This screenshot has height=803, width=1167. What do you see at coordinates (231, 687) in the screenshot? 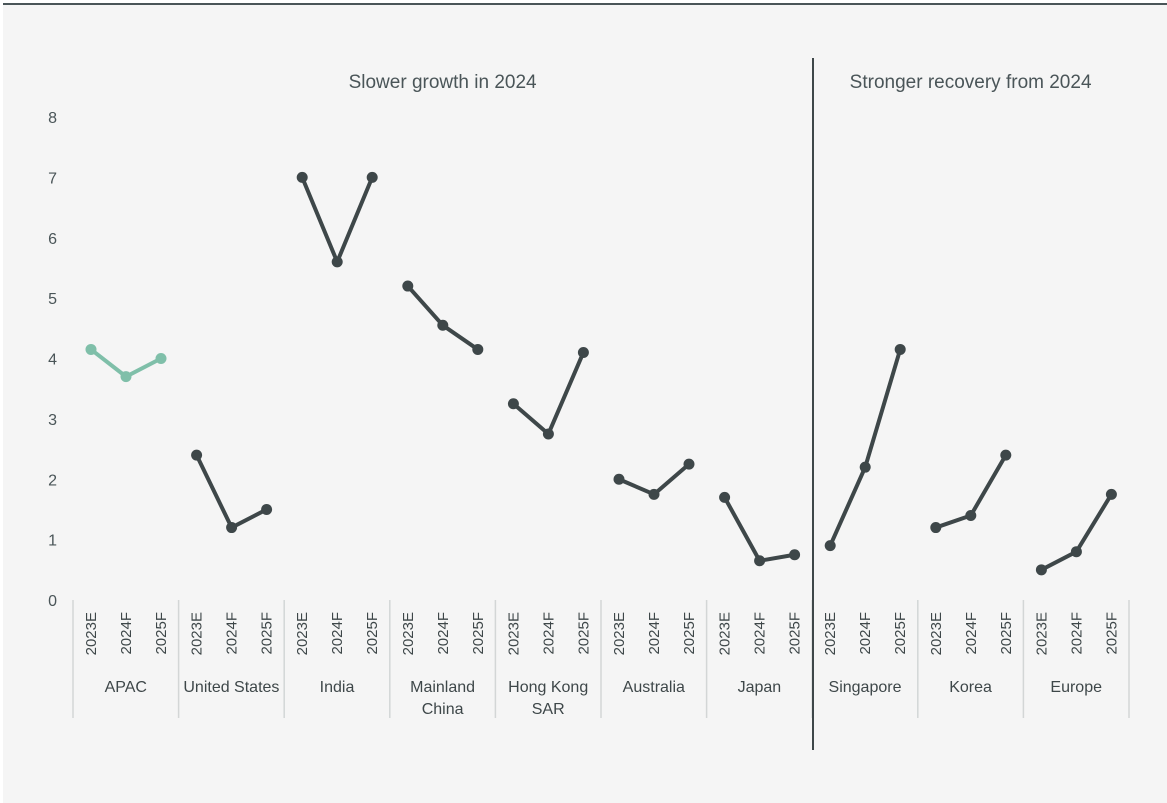
I see `group-label: United States` at bounding box center [231, 687].